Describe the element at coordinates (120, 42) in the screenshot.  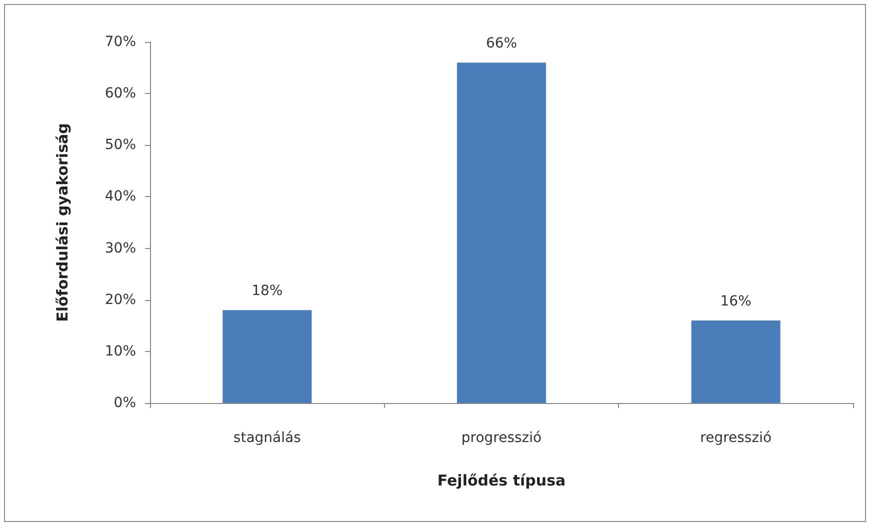
I see `y-tick-label: 70%` at that location.